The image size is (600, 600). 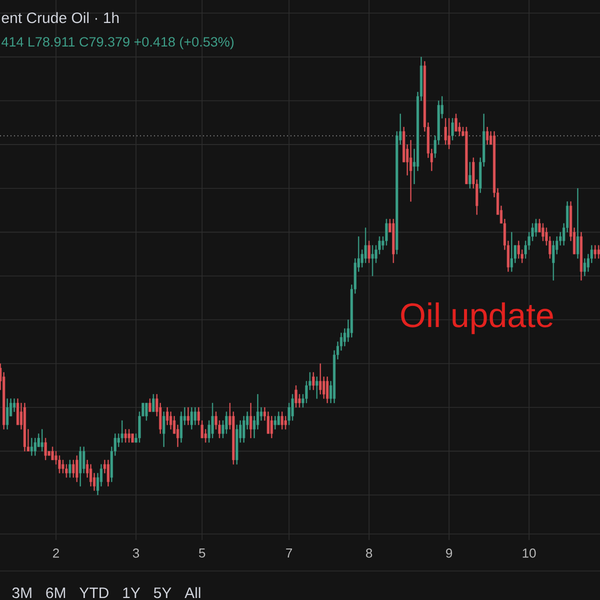 What do you see at coordinates (56, 553) in the screenshot?
I see `x-tick-label: 2` at bounding box center [56, 553].